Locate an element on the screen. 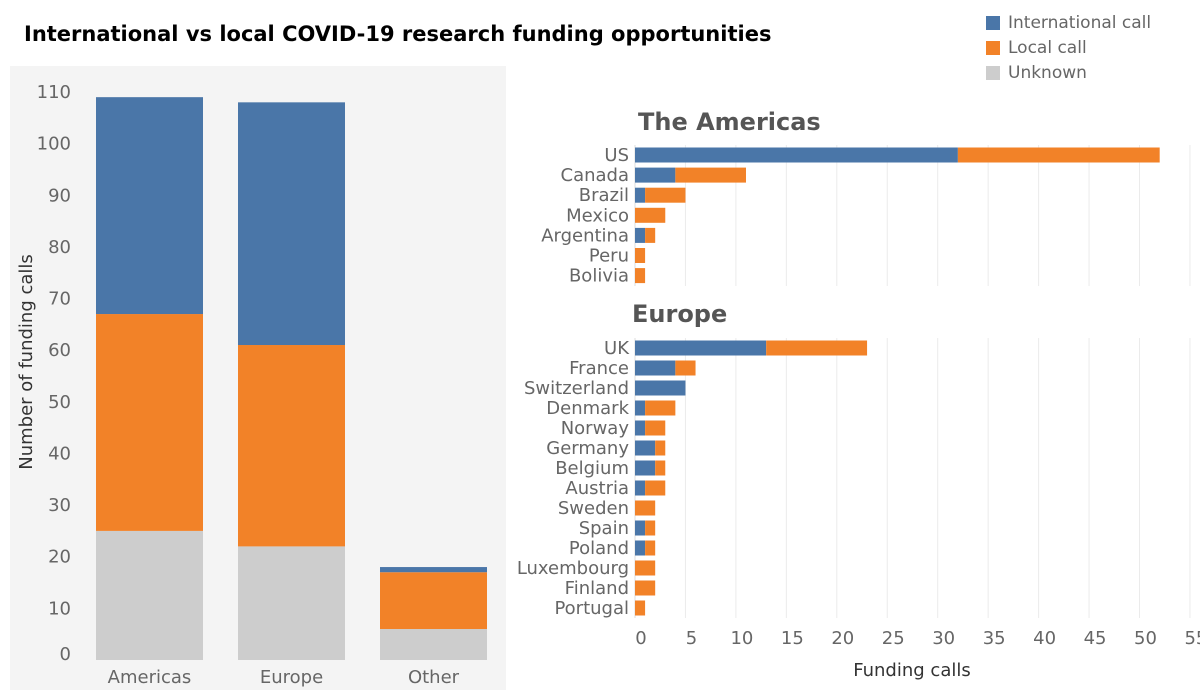 Image resolution: width=1200 pixels, height=700 pixels. y-tick-label: 80 is located at coordinates (59, 247).